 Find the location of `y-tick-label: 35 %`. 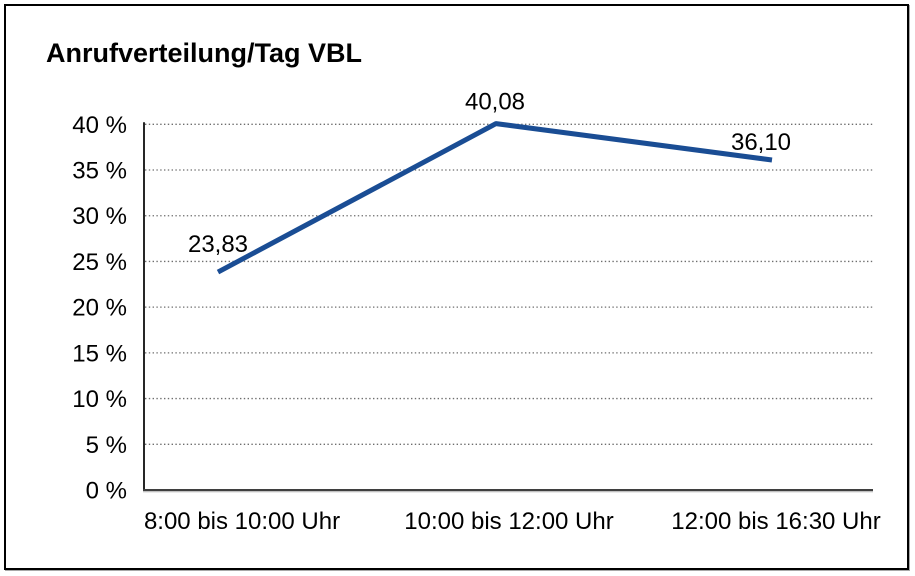

y-tick-label: 35 % is located at coordinates (99, 171).